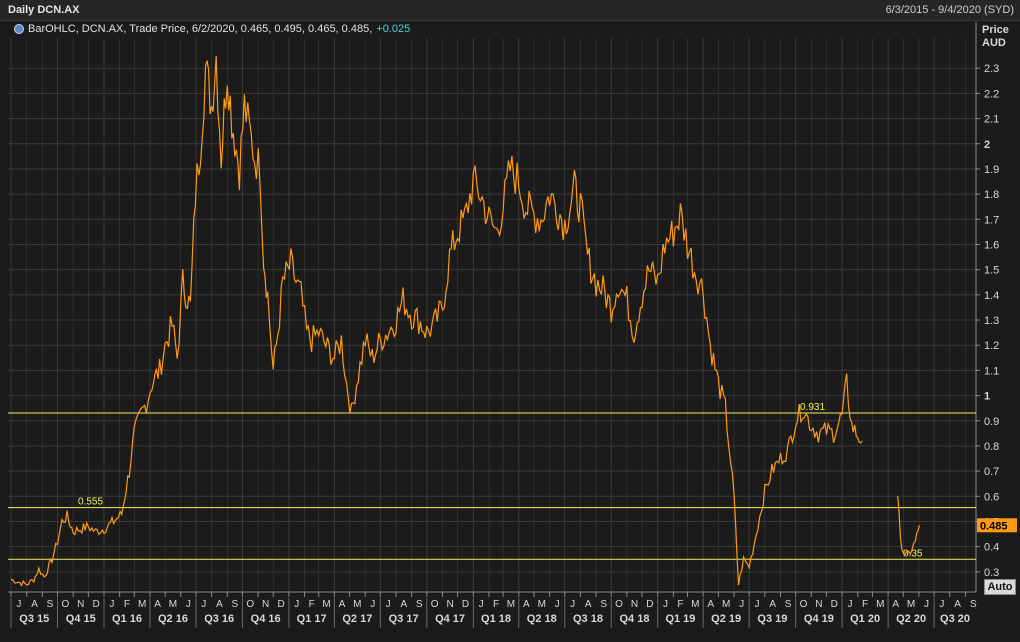  I want to click on x-quarter-label: Q4 18, so click(634, 619).